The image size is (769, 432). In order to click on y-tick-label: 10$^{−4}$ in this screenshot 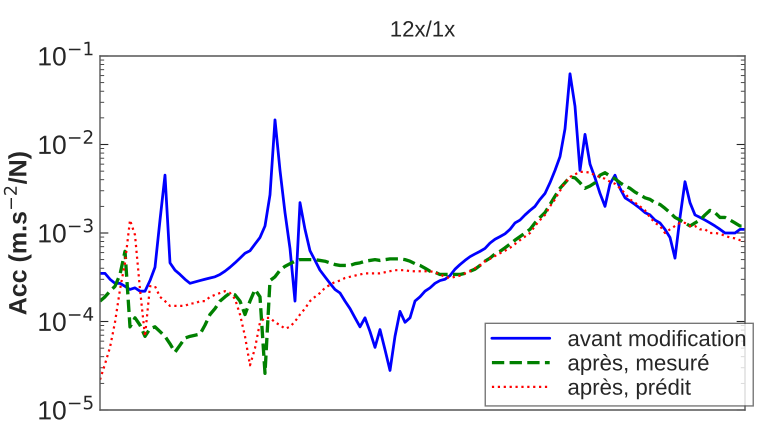, I will do `click(66, 319)`.